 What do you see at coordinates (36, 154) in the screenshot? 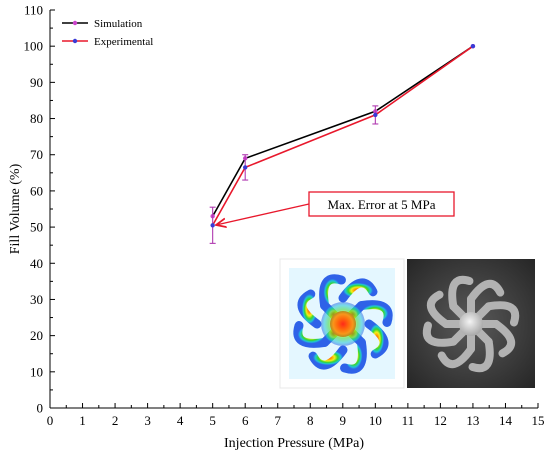
I see `y-tick-label: 70` at bounding box center [36, 154].